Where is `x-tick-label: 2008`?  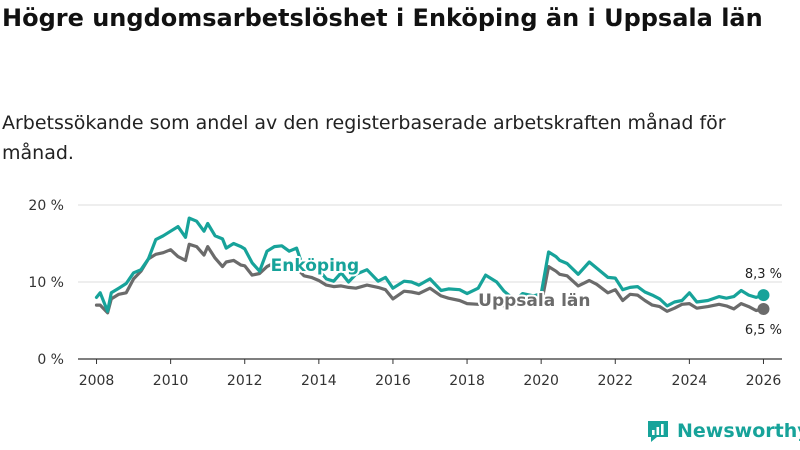 x-tick-label: 2008 is located at coordinates (97, 381).